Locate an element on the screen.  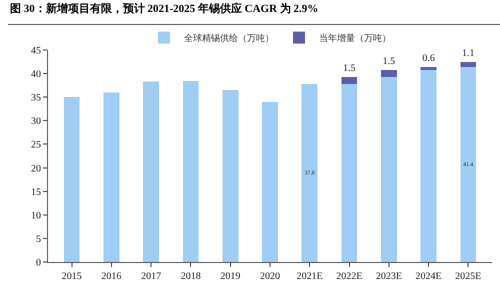
x-tick-label: 2021E is located at coordinates (309, 276).